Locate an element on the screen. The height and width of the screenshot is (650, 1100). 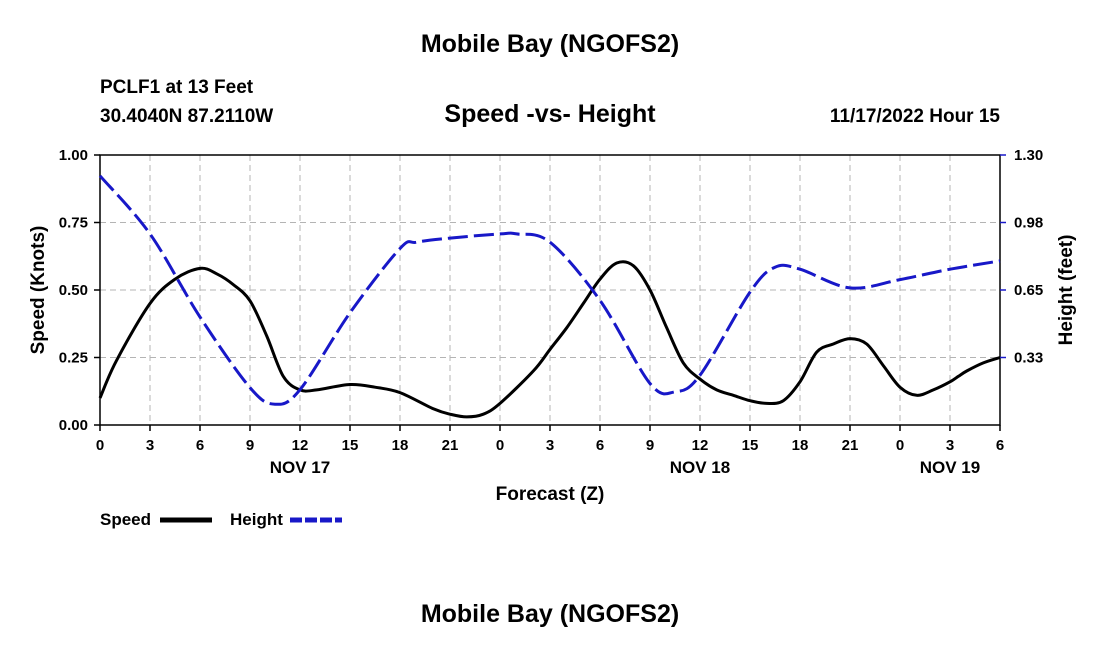
legend-speed-label: Speed is located at coordinates (125, 519).